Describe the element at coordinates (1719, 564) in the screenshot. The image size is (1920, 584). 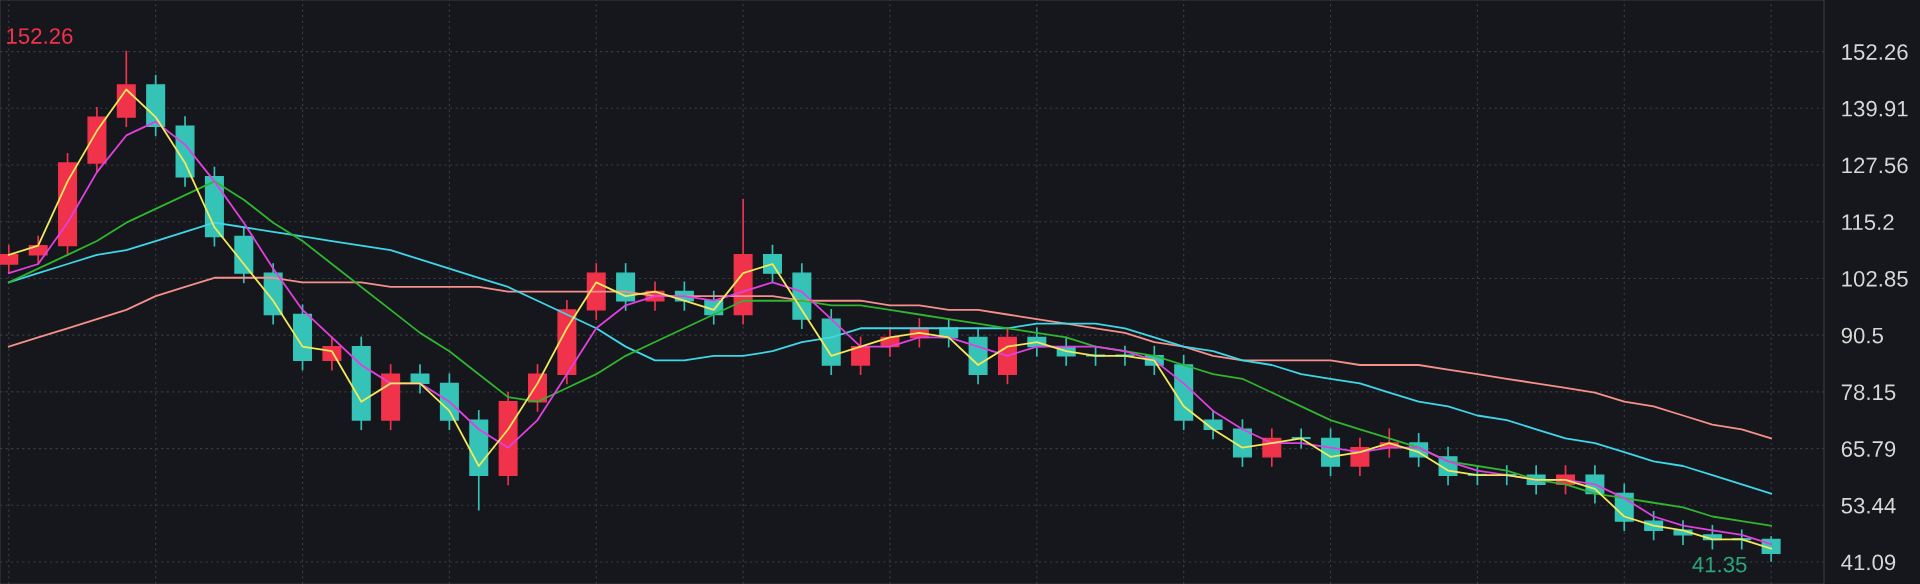
I see `annotation: 41.35` at that location.